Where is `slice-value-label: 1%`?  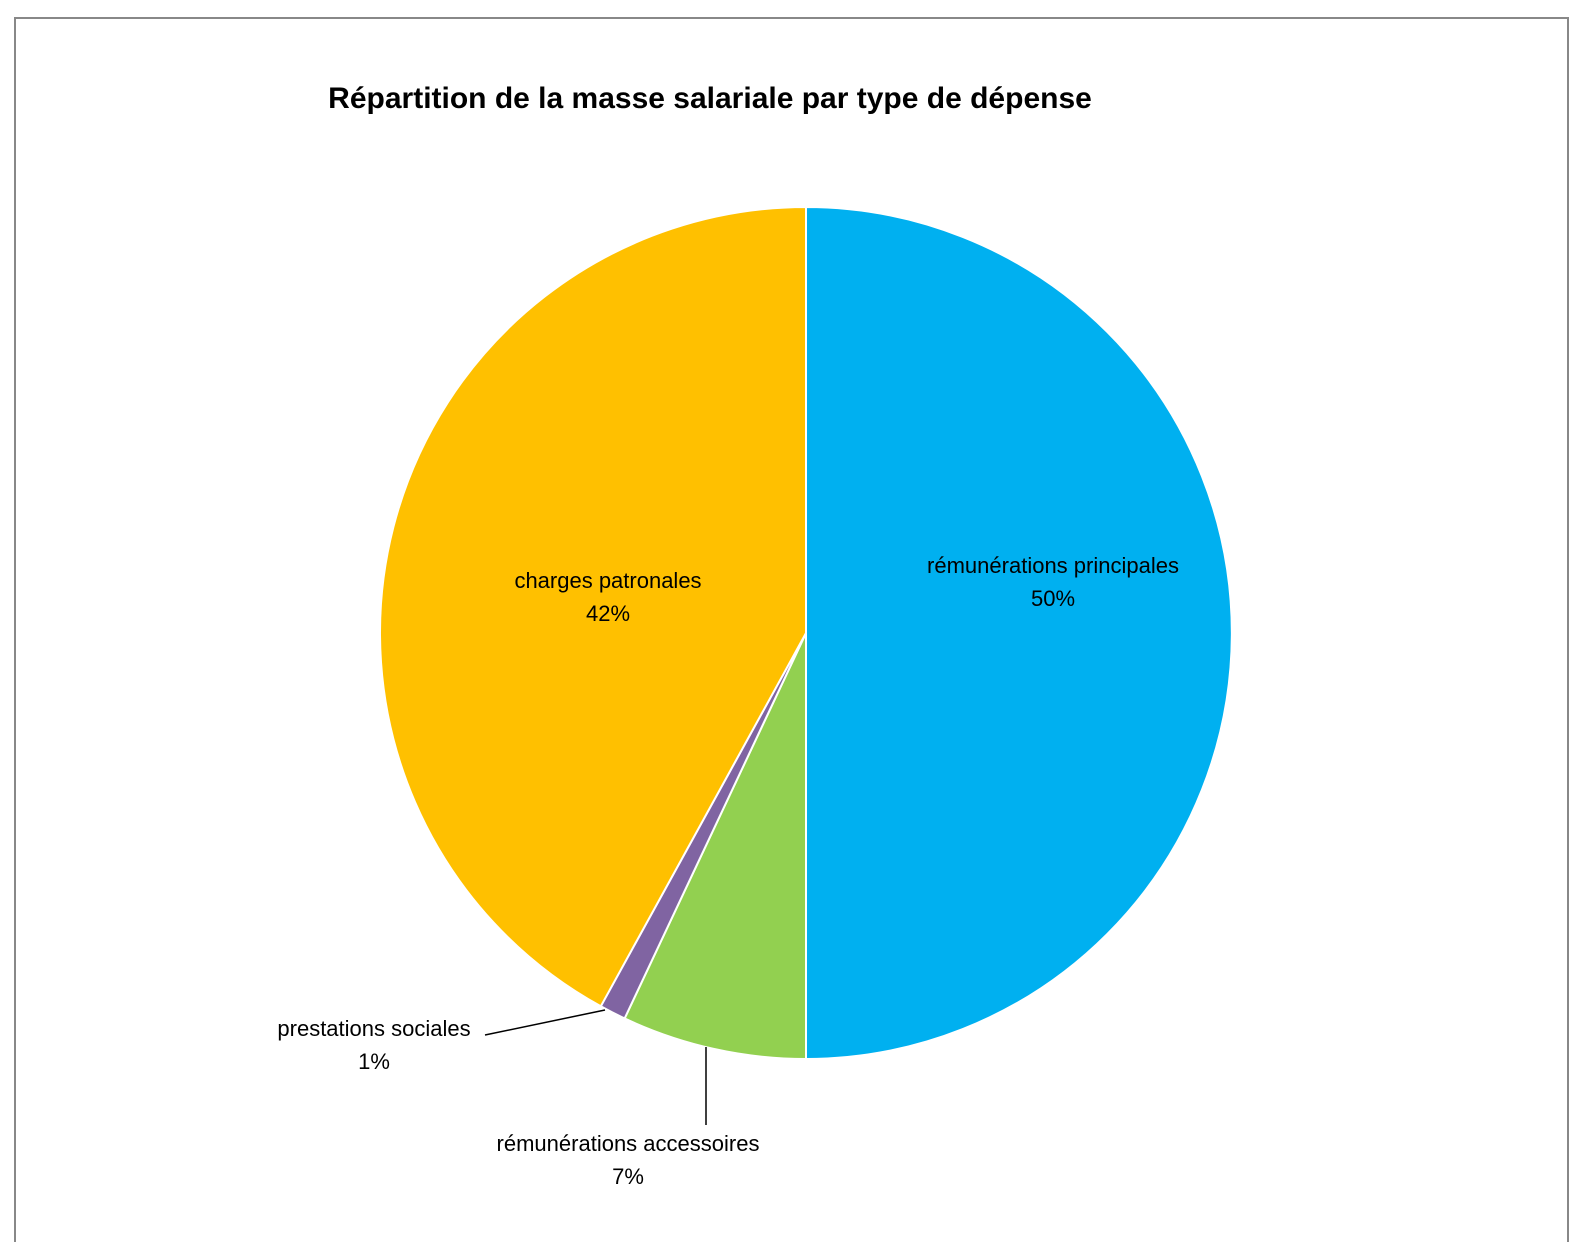 slice-value-label: 1% is located at coordinates (374, 1061).